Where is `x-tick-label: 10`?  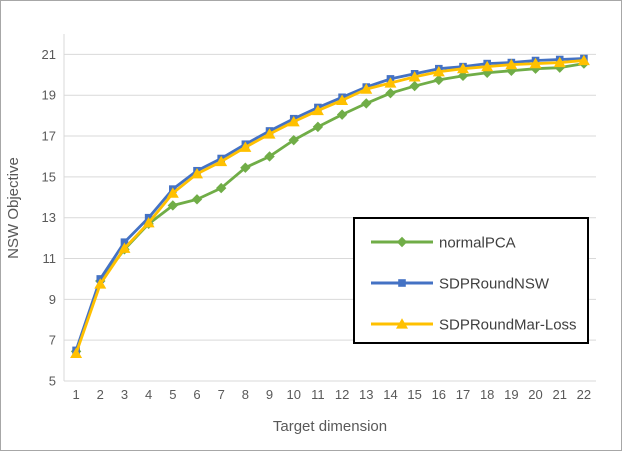
x-tick-label: 10 is located at coordinates (293, 394).